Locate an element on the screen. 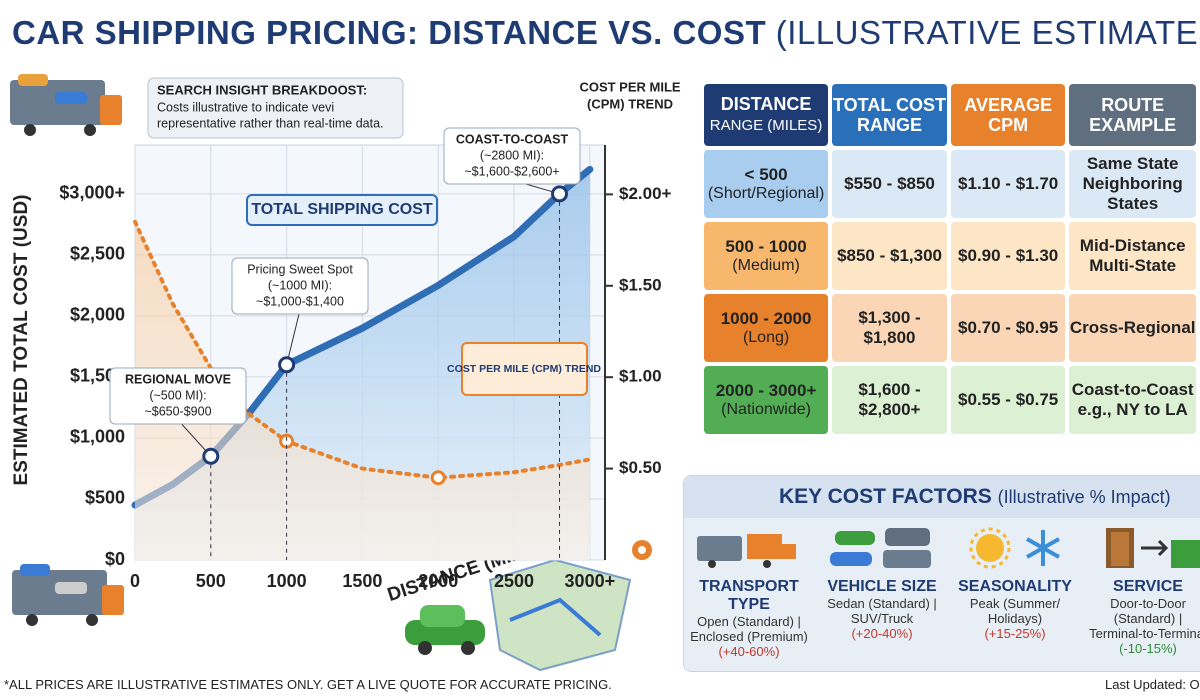 The width and height of the screenshot is (1200, 700). x-tick-label: 500 is located at coordinates (211, 581).